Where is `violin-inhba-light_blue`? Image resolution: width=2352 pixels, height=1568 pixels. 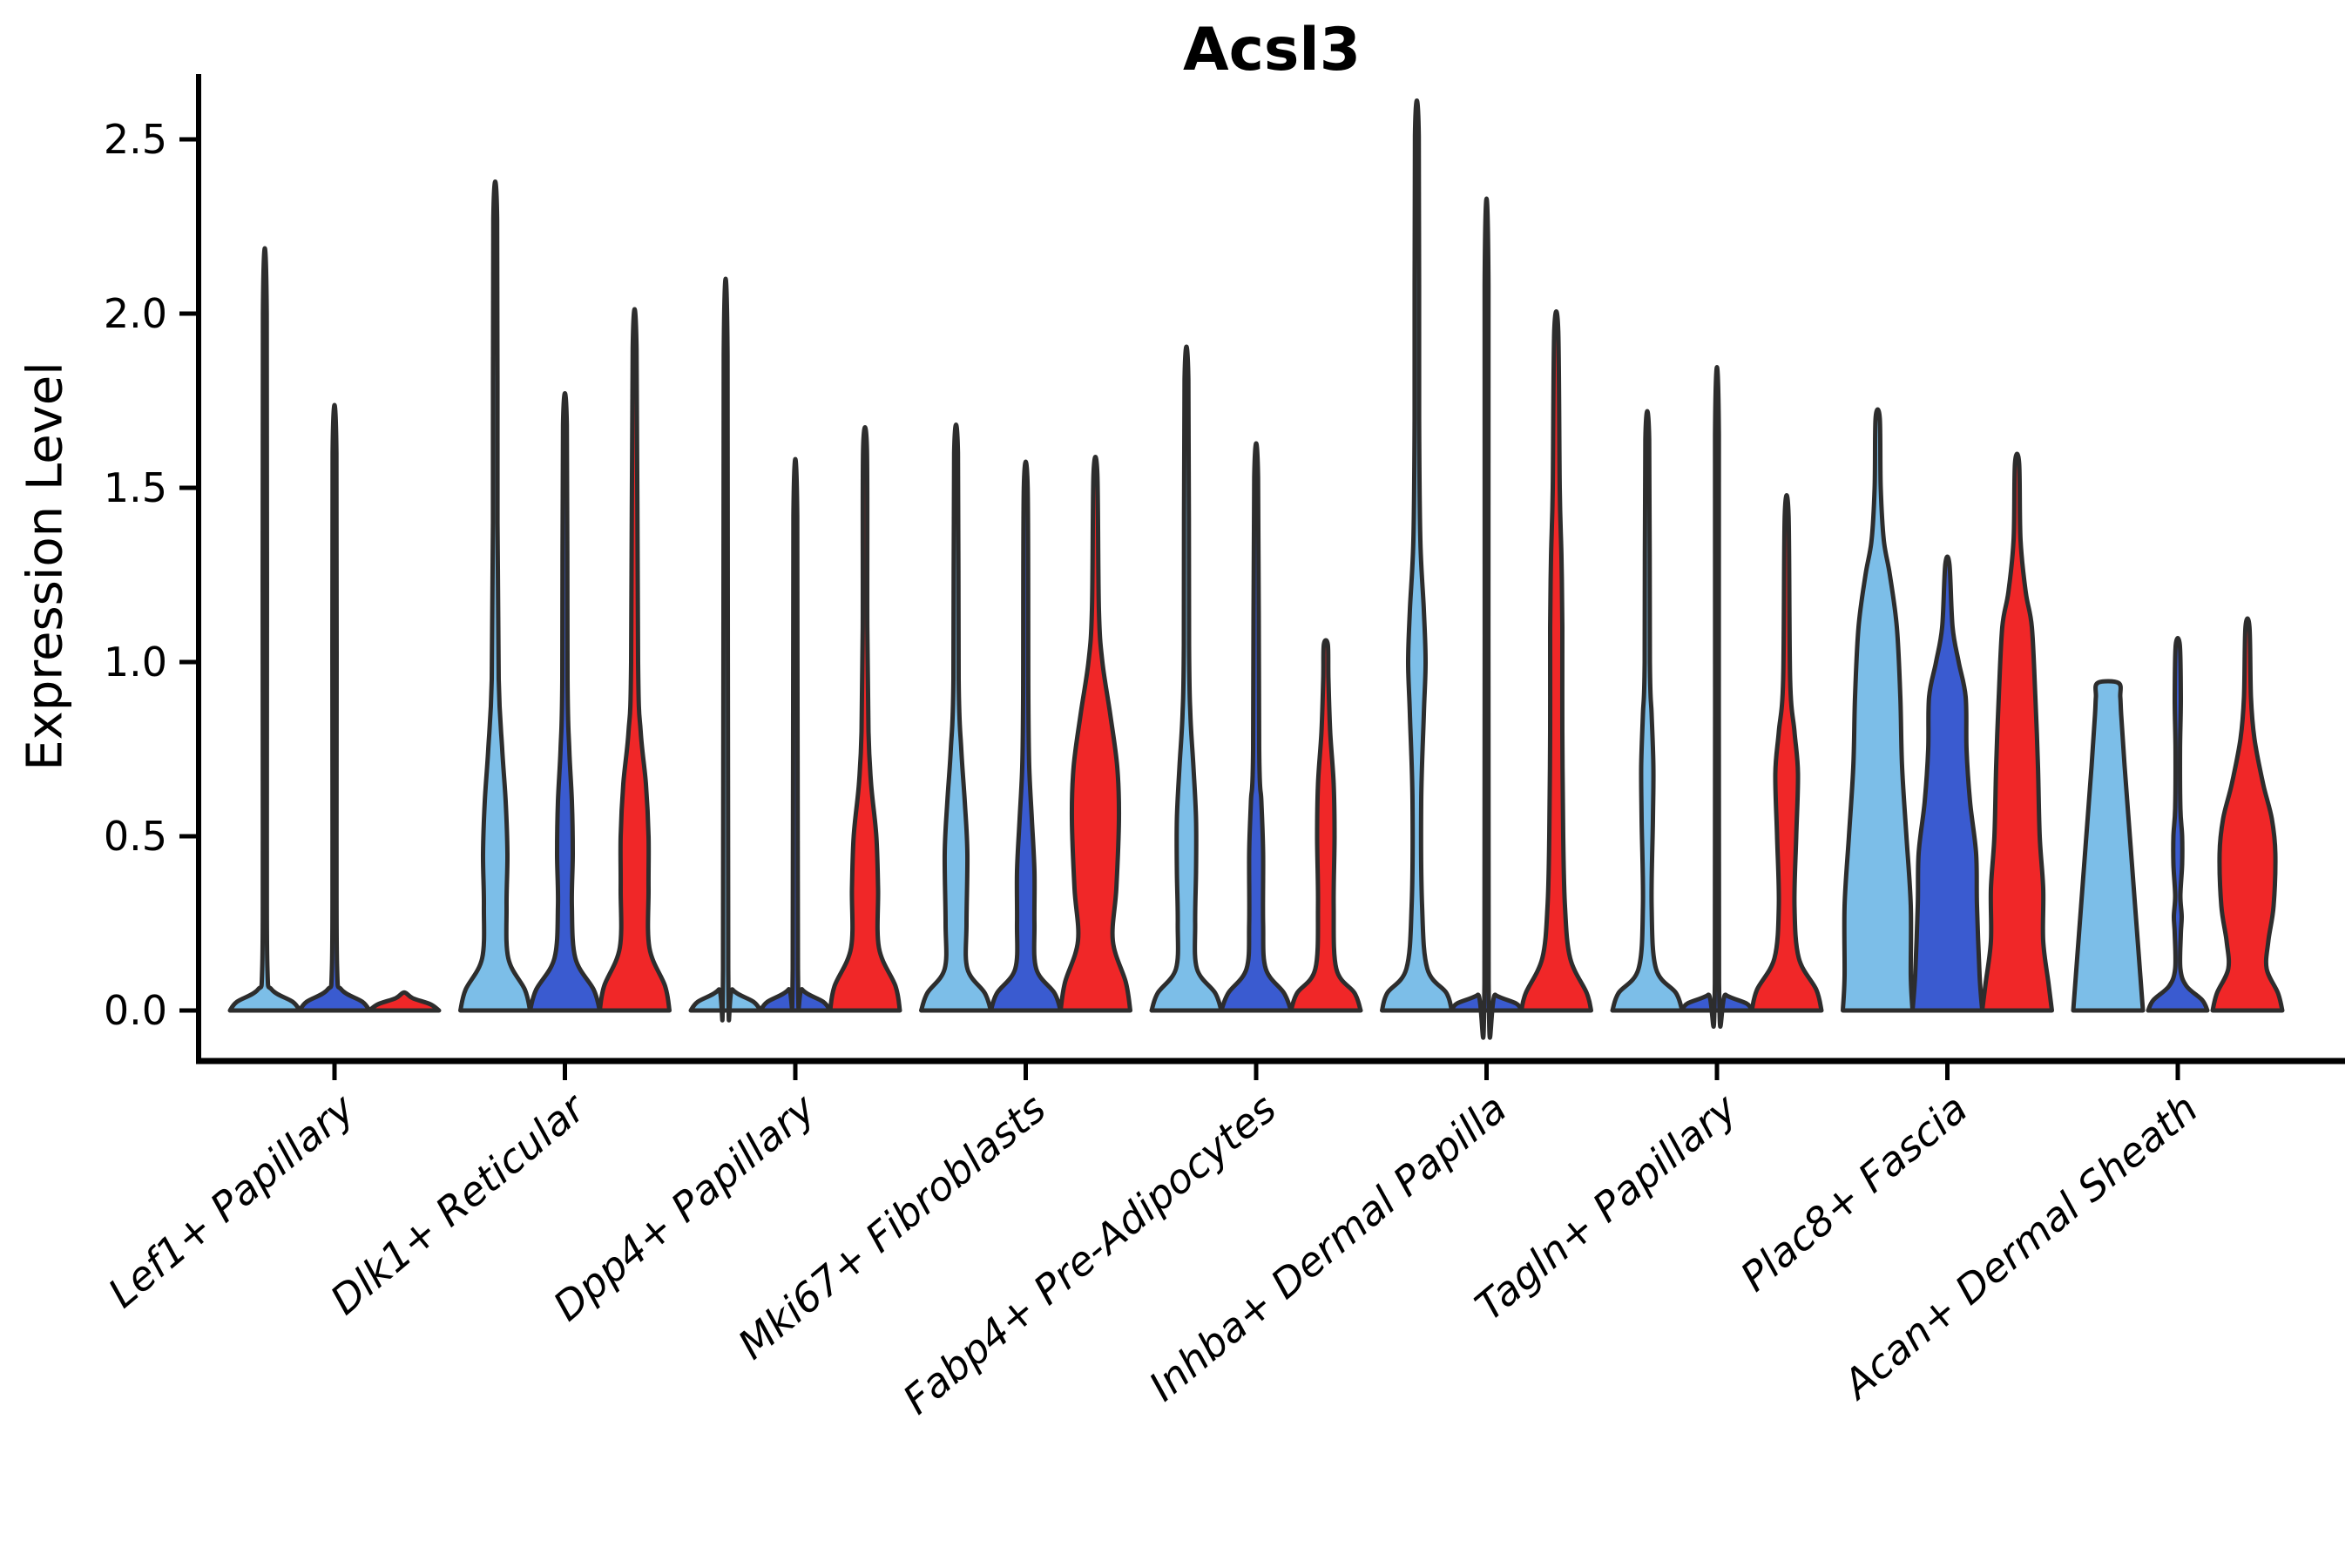 violin-inhba-light_blue is located at coordinates (1417, 555).